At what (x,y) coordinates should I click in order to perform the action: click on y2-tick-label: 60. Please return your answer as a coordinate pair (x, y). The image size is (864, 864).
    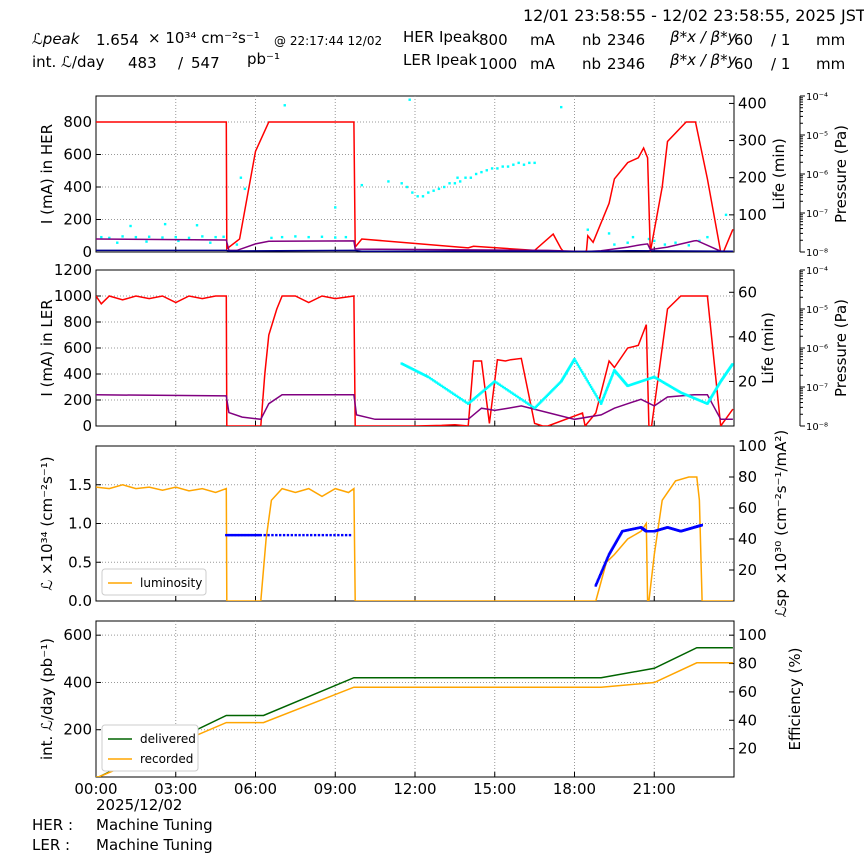
    Looking at the image, I should click on (747, 692).